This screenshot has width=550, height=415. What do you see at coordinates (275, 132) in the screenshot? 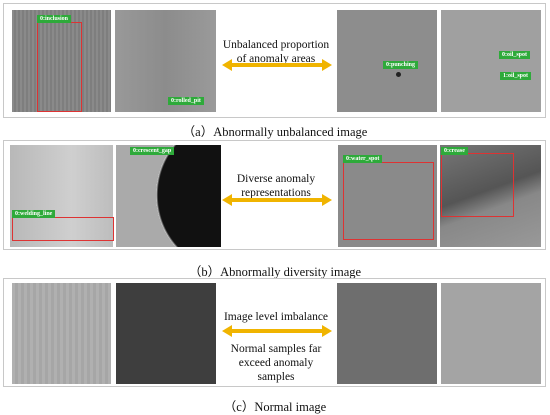
I see `caption: （a）Abnormally unbalanced image` at bounding box center [275, 132].